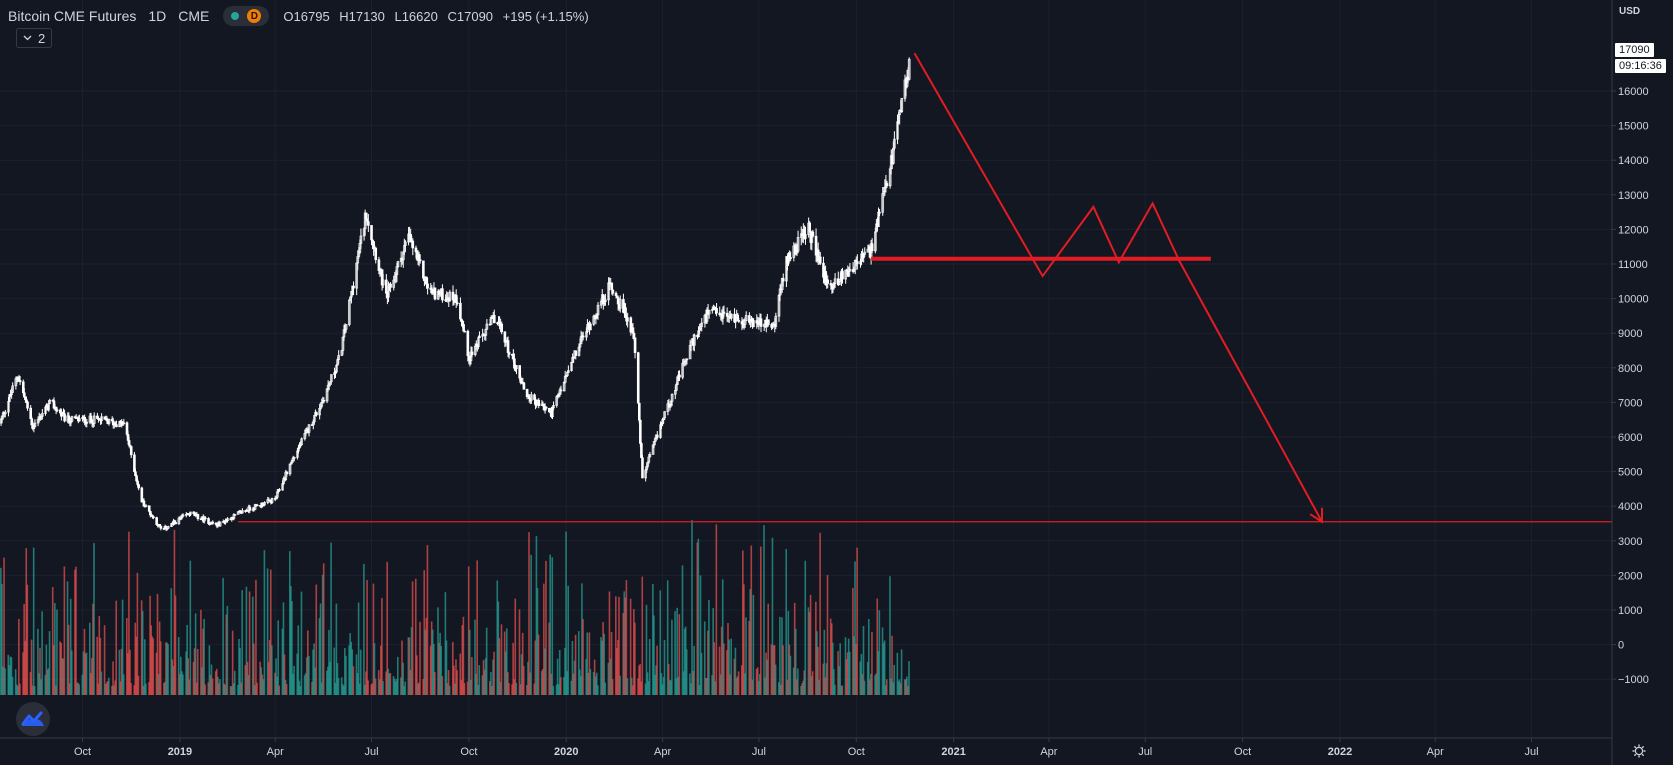  What do you see at coordinates (1639, 751) in the screenshot?
I see `settings-gear-icon` at bounding box center [1639, 751].